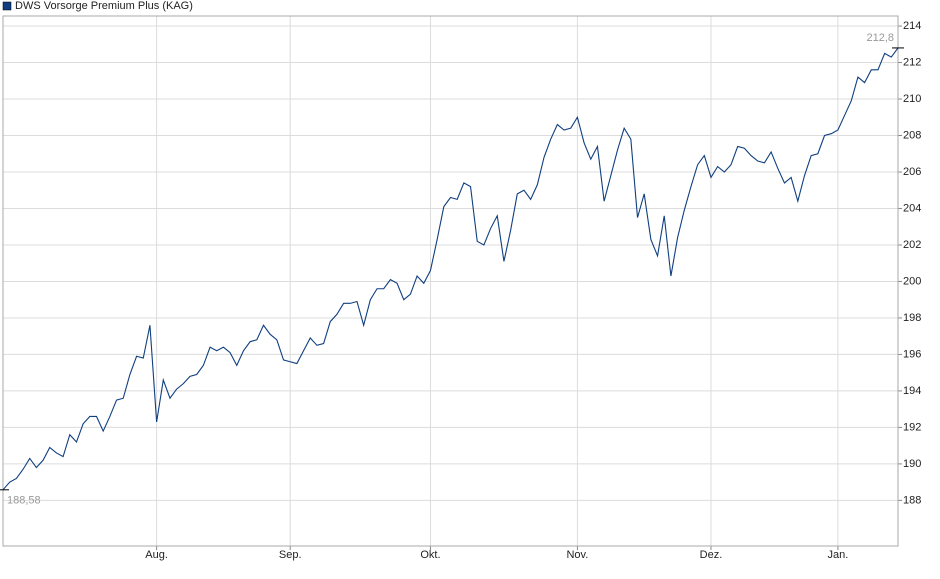 The height and width of the screenshot is (579, 940). What do you see at coordinates (24, 501) in the screenshot?
I see `value-label: 188,58` at bounding box center [24, 501].